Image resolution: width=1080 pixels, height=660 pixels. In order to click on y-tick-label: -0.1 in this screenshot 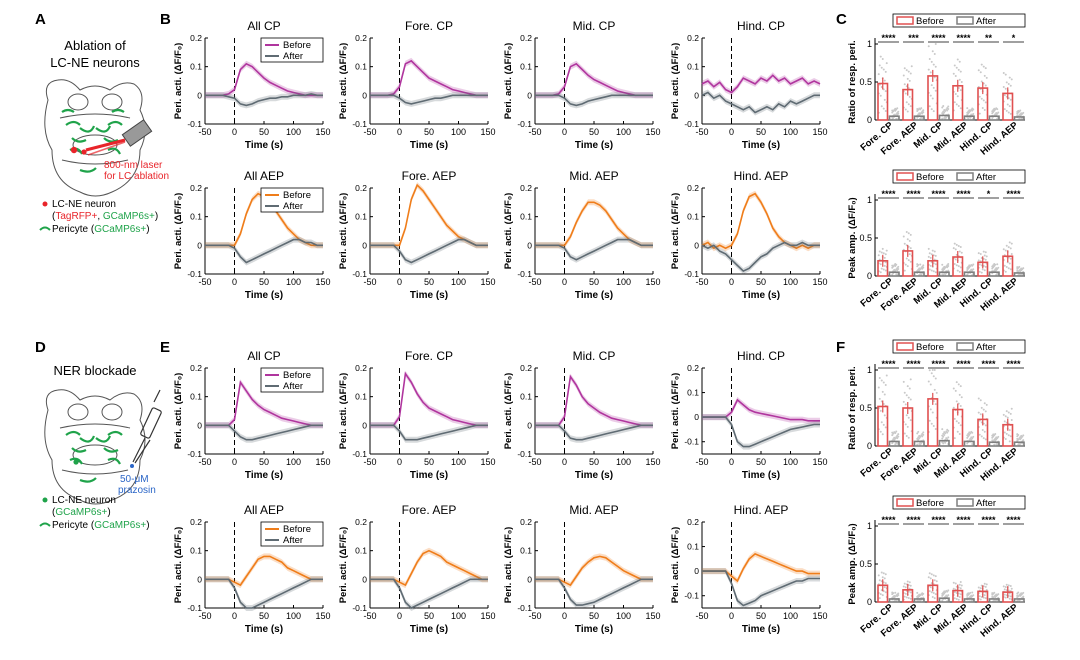, I will do `click(359, 454)`.